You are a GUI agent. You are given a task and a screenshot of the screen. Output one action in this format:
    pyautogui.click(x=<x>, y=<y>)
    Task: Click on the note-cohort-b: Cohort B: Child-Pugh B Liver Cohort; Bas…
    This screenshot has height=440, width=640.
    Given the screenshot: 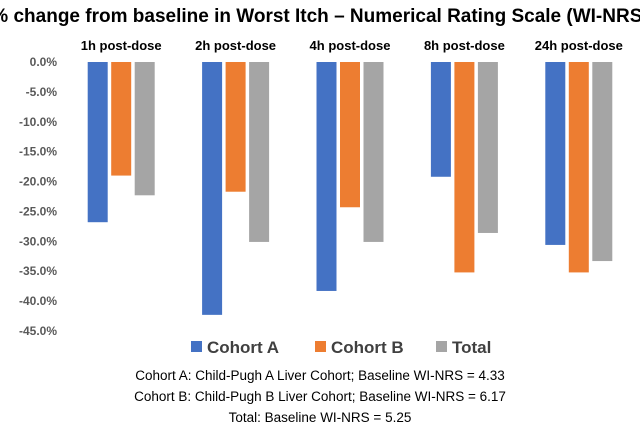 What is the action you would take?
    pyautogui.click(x=320, y=396)
    